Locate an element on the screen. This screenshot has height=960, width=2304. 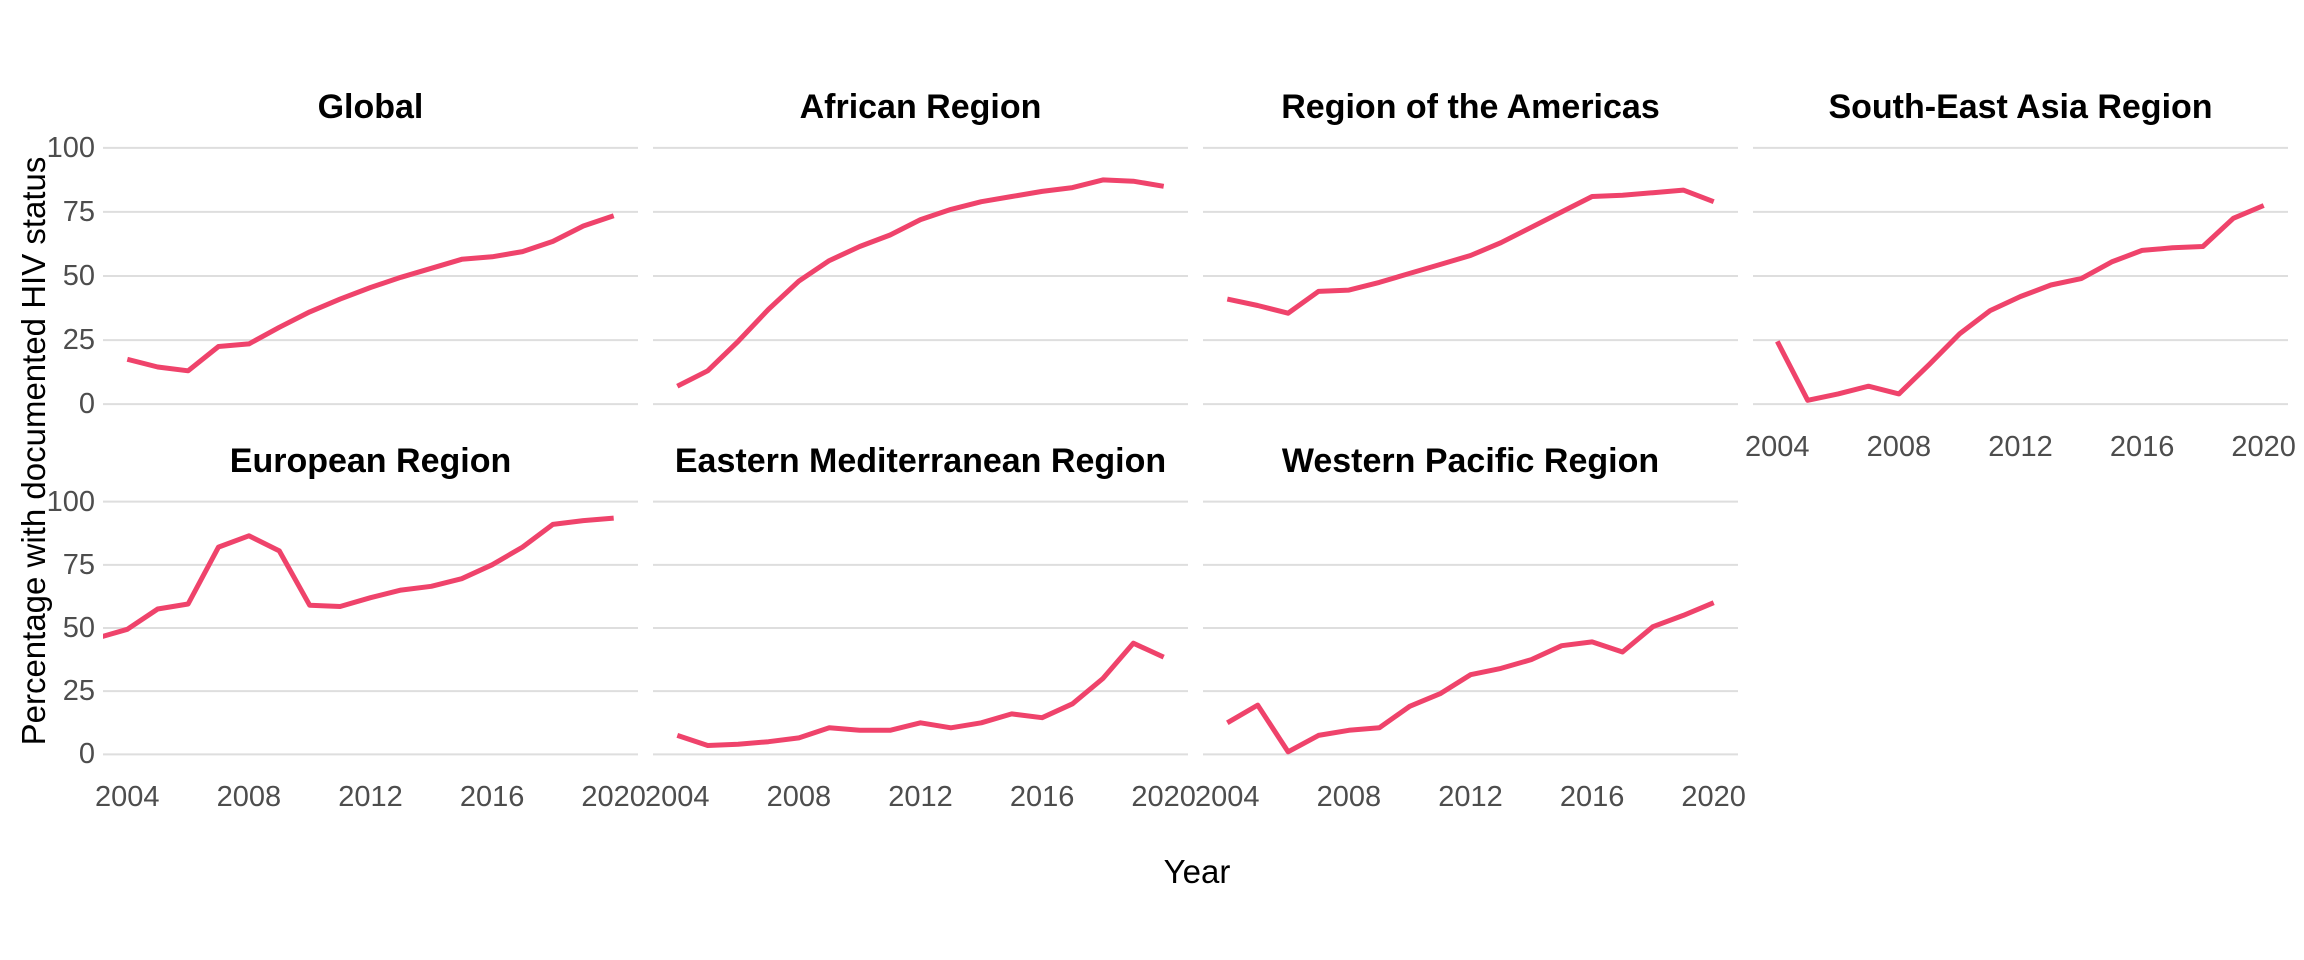
facet-title: Global is located at coordinates (370, 107).